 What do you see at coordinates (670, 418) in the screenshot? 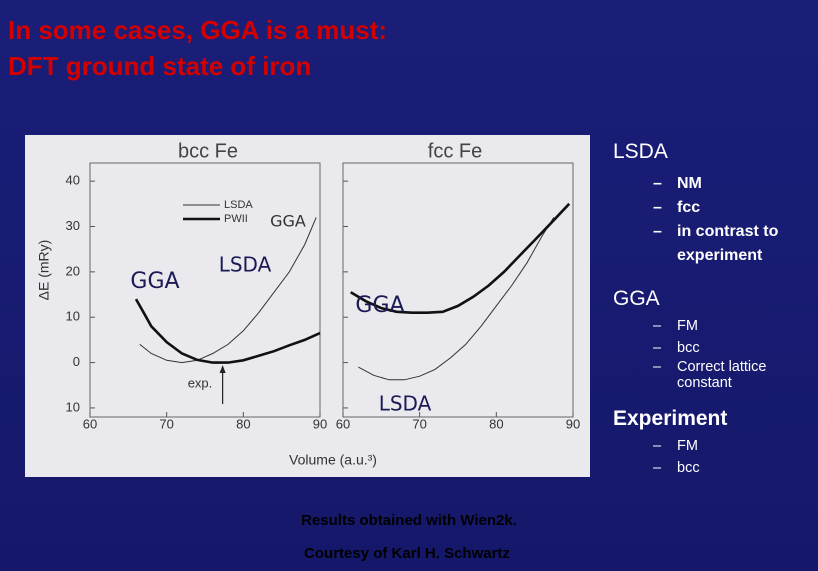
I see `section-heading: Experiment` at bounding box center [670, 418].